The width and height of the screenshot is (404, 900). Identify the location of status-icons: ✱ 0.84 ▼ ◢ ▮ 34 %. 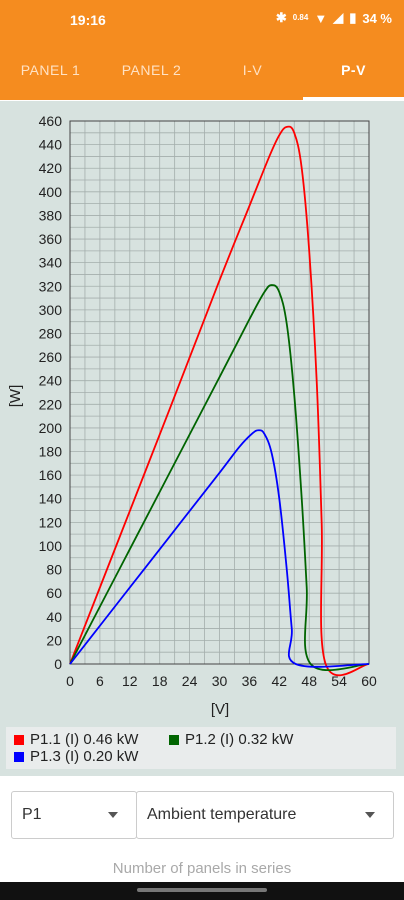
(334, 18).